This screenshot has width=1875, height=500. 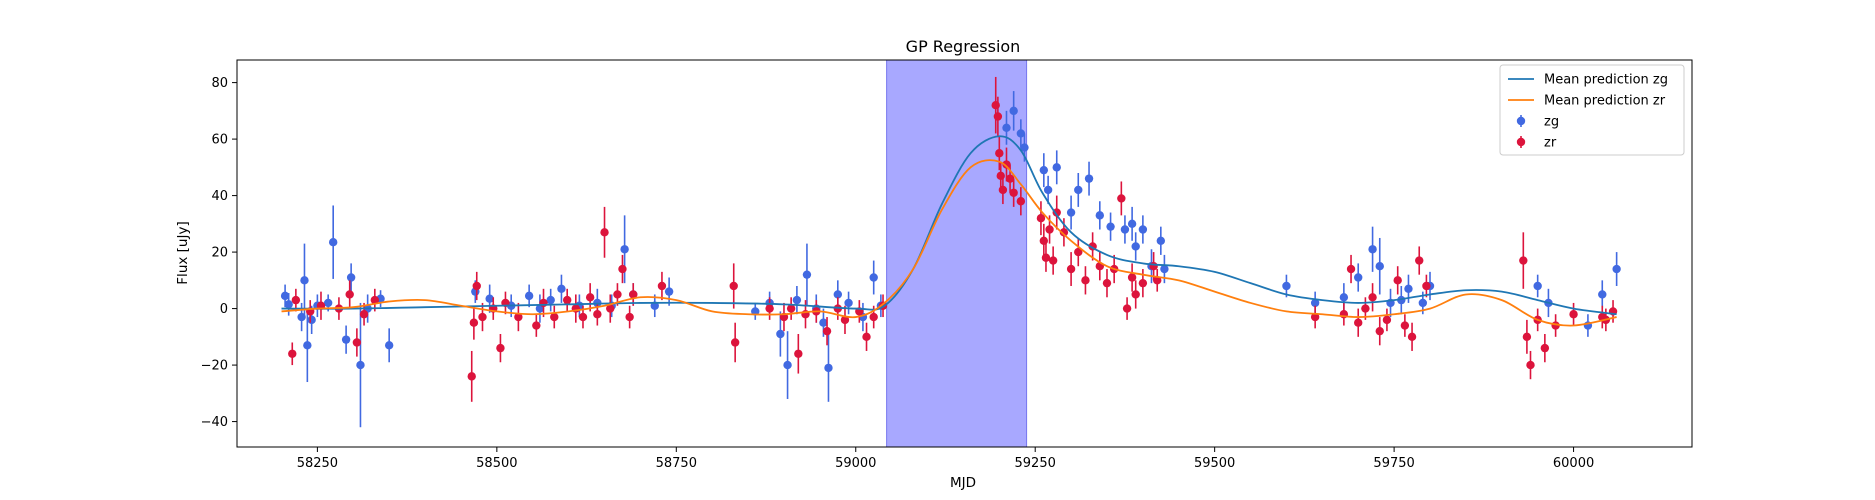 I want to click on y-tick-label: 20, so click(x=219, y=253).